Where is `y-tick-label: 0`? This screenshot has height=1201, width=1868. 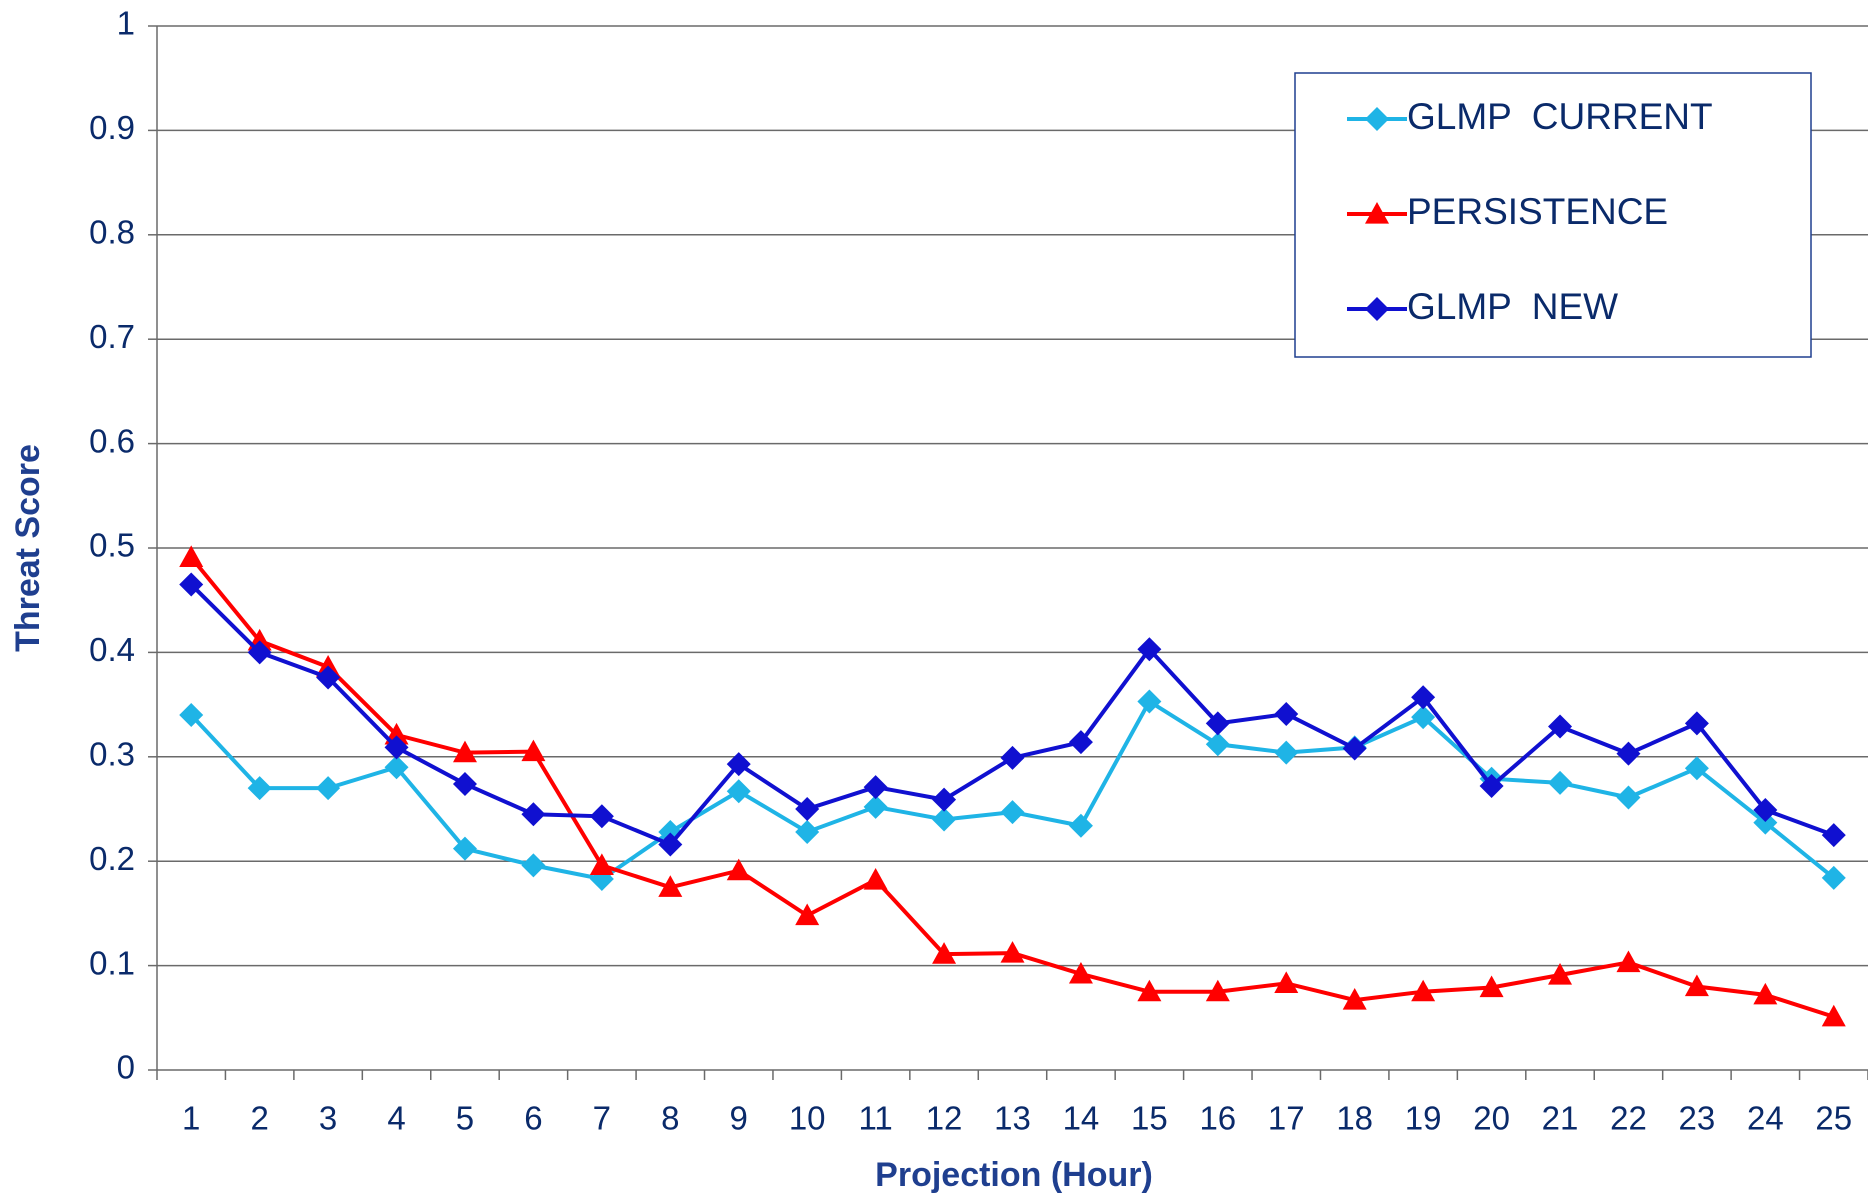 y-tick-label: 0 is located at coordinates (126, 1067).